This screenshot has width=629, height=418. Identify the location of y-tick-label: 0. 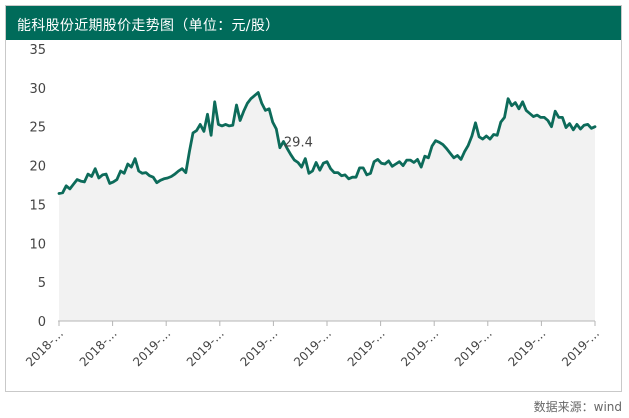
(42, 322).